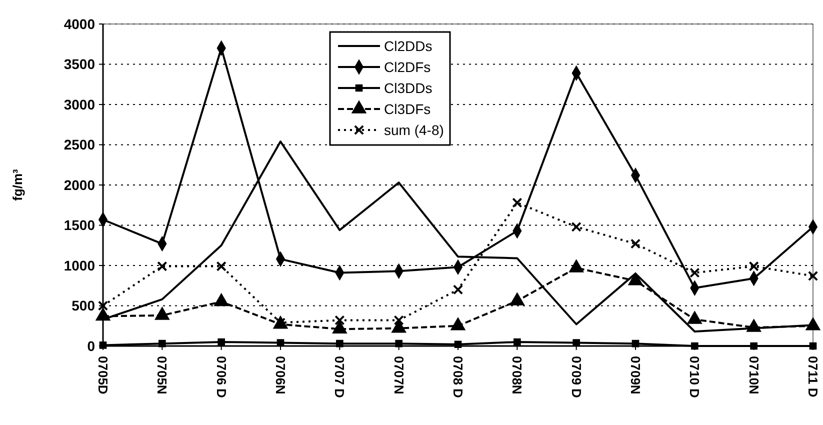 The image size is (823, 425). What do you see at coordinates (812, 377) in the screenshot?
I see `x-tick-label: 0711 D` at bounding box center [812, 377].